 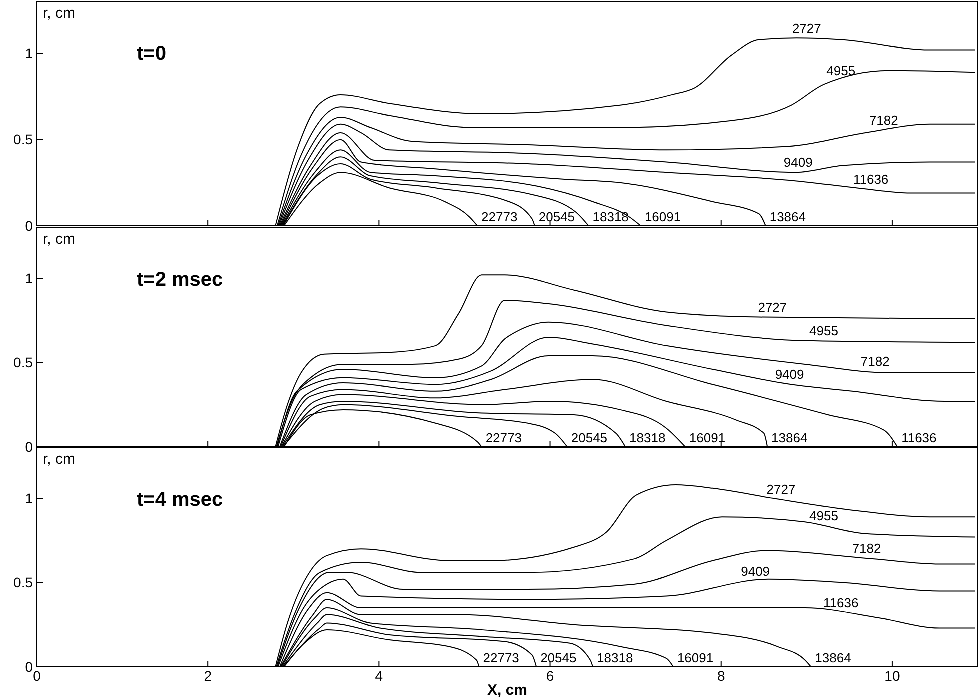 What do you see at coordinates (151, 54) in the screenshot?
I see `text: t=0` at bounding box center [151, 54].